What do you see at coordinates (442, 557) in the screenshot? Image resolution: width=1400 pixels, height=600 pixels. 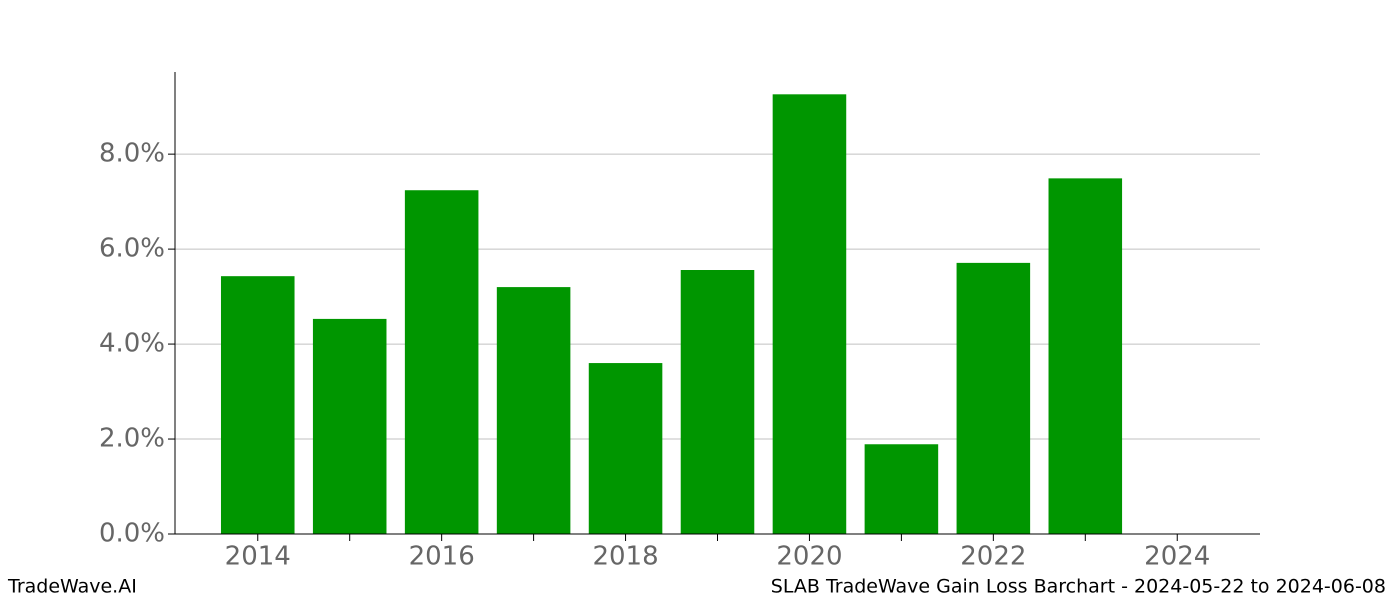 I see `x-tick-label: 2016` at bounding box center [442, 557].